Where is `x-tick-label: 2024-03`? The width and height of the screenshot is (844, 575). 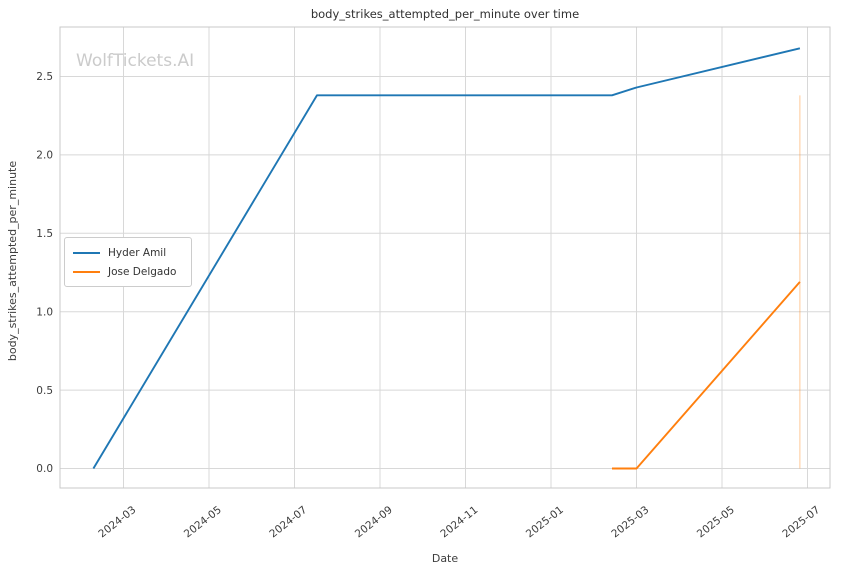
x-tick-label: 2024-03 is located at coordinates (117, 522).